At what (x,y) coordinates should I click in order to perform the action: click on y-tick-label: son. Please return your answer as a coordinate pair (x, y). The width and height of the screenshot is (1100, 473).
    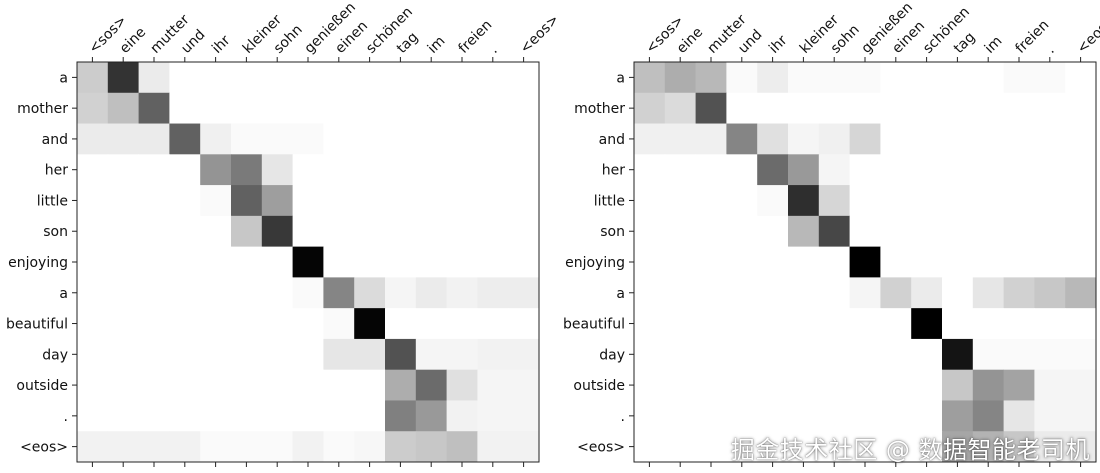
    Looking at the image, I should click on (612, 232).